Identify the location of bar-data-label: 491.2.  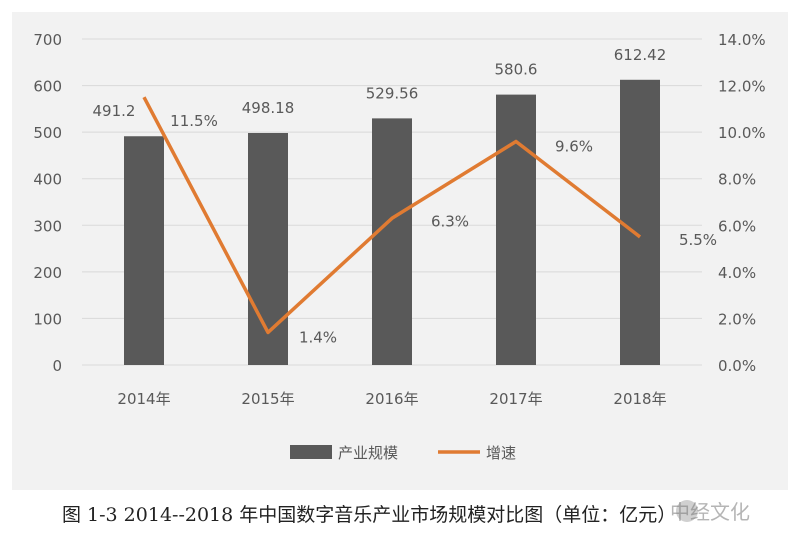
(114, 111).